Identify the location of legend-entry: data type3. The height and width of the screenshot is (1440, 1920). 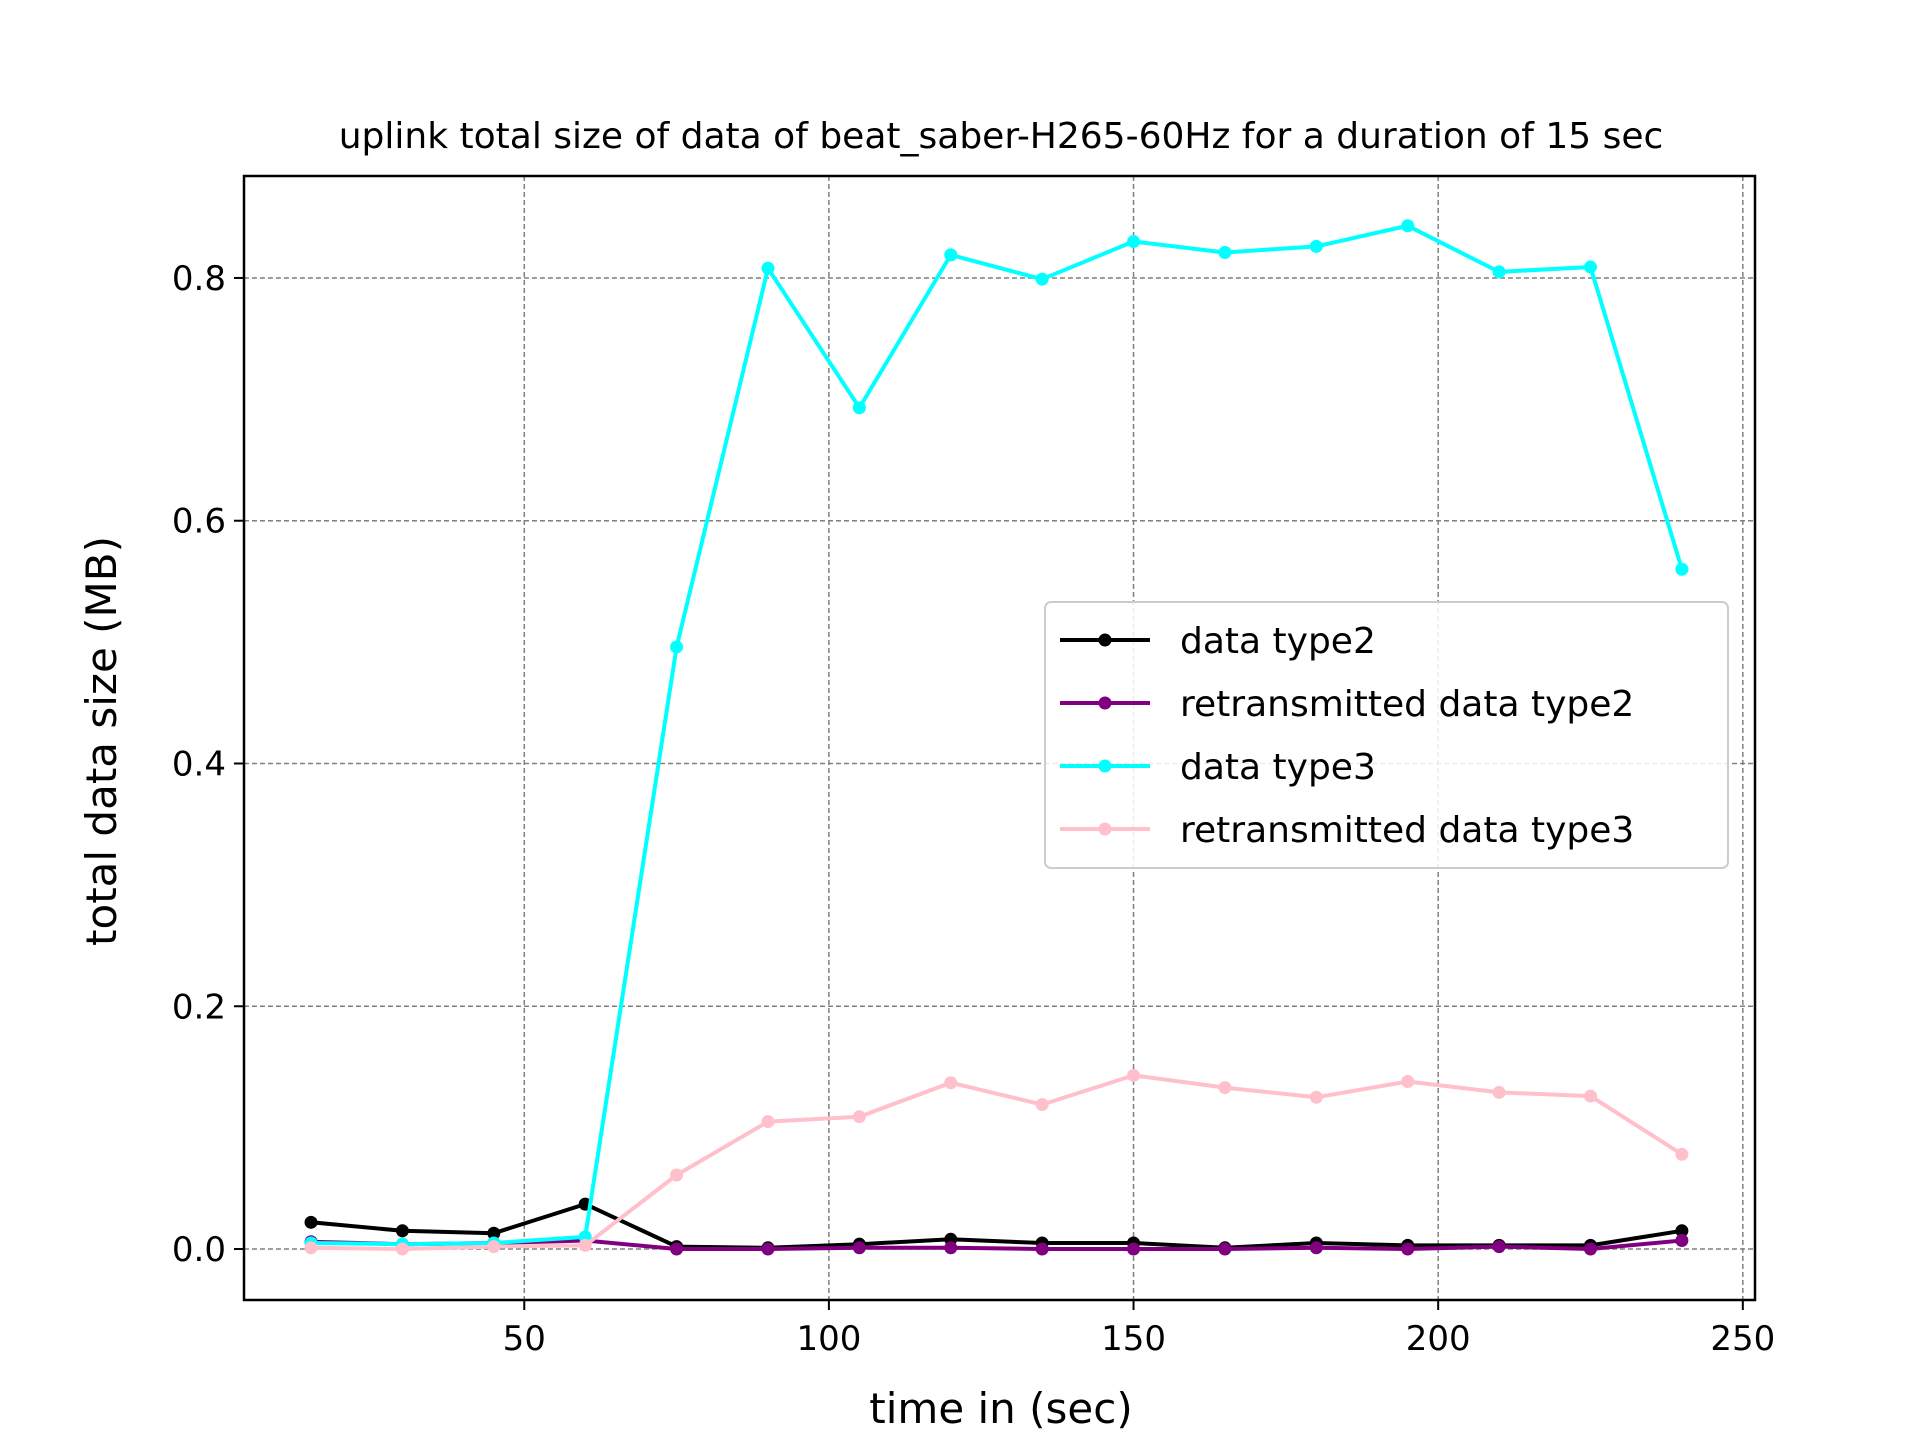
(1218, 767).